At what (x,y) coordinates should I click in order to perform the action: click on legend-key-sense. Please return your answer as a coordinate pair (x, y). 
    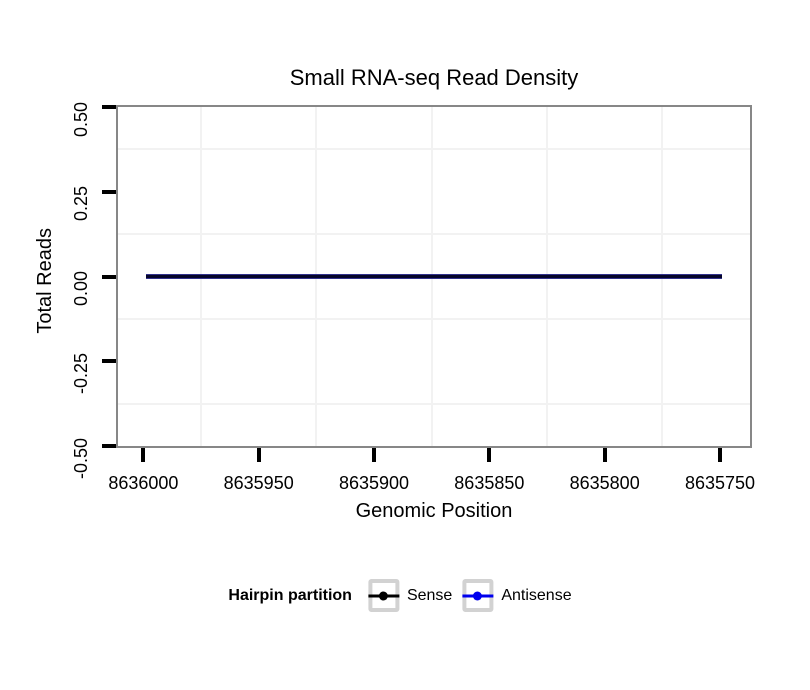
    Looking at the image, I should click on (383, 595).